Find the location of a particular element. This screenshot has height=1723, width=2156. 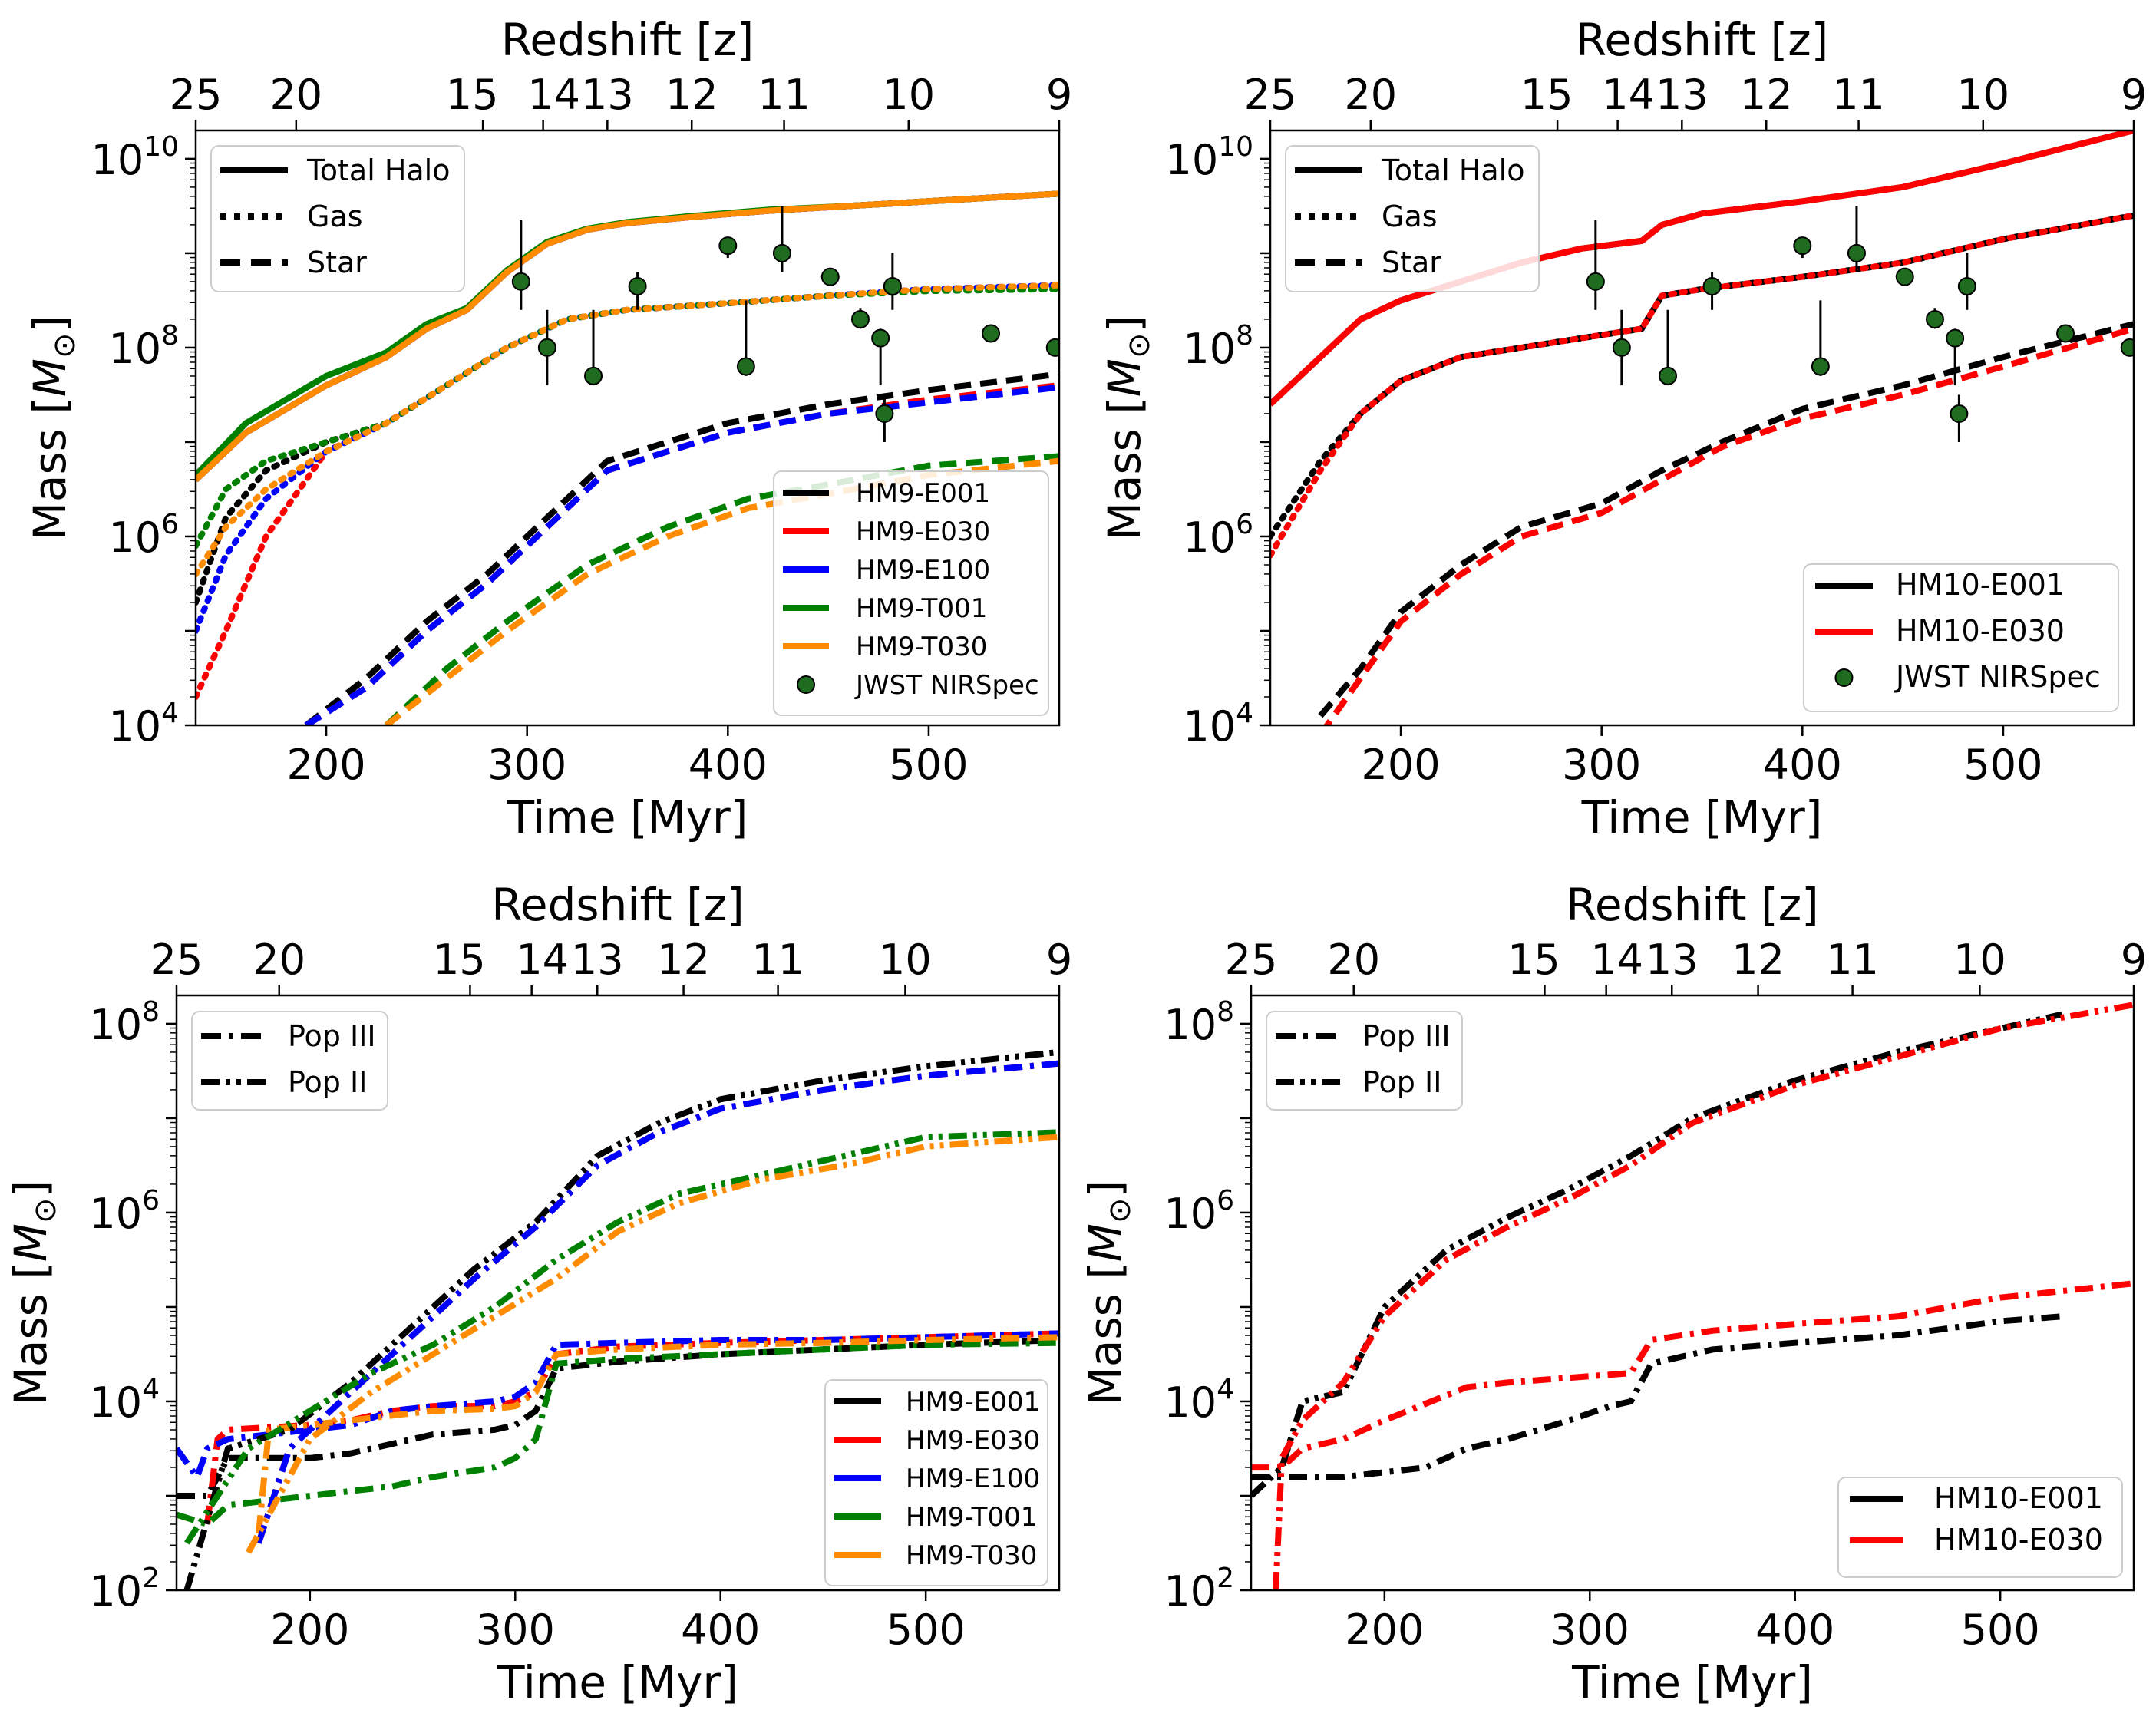

y-tick-label: 10² is located at coordinates (1199, 1589).